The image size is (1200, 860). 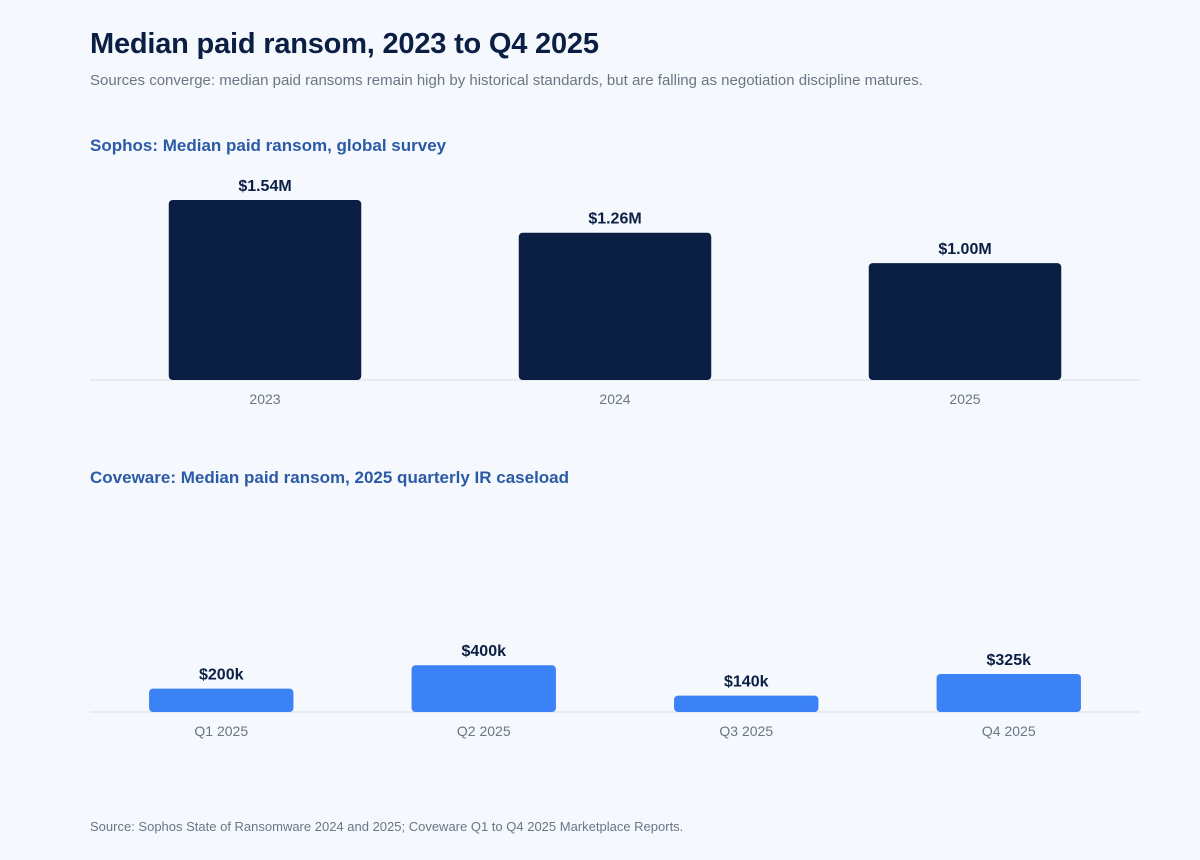 What do you see at coordinates (614, 219) in the screenshot?
I see `bar-value-label: $1.26M` at bounding box center [614, 219].